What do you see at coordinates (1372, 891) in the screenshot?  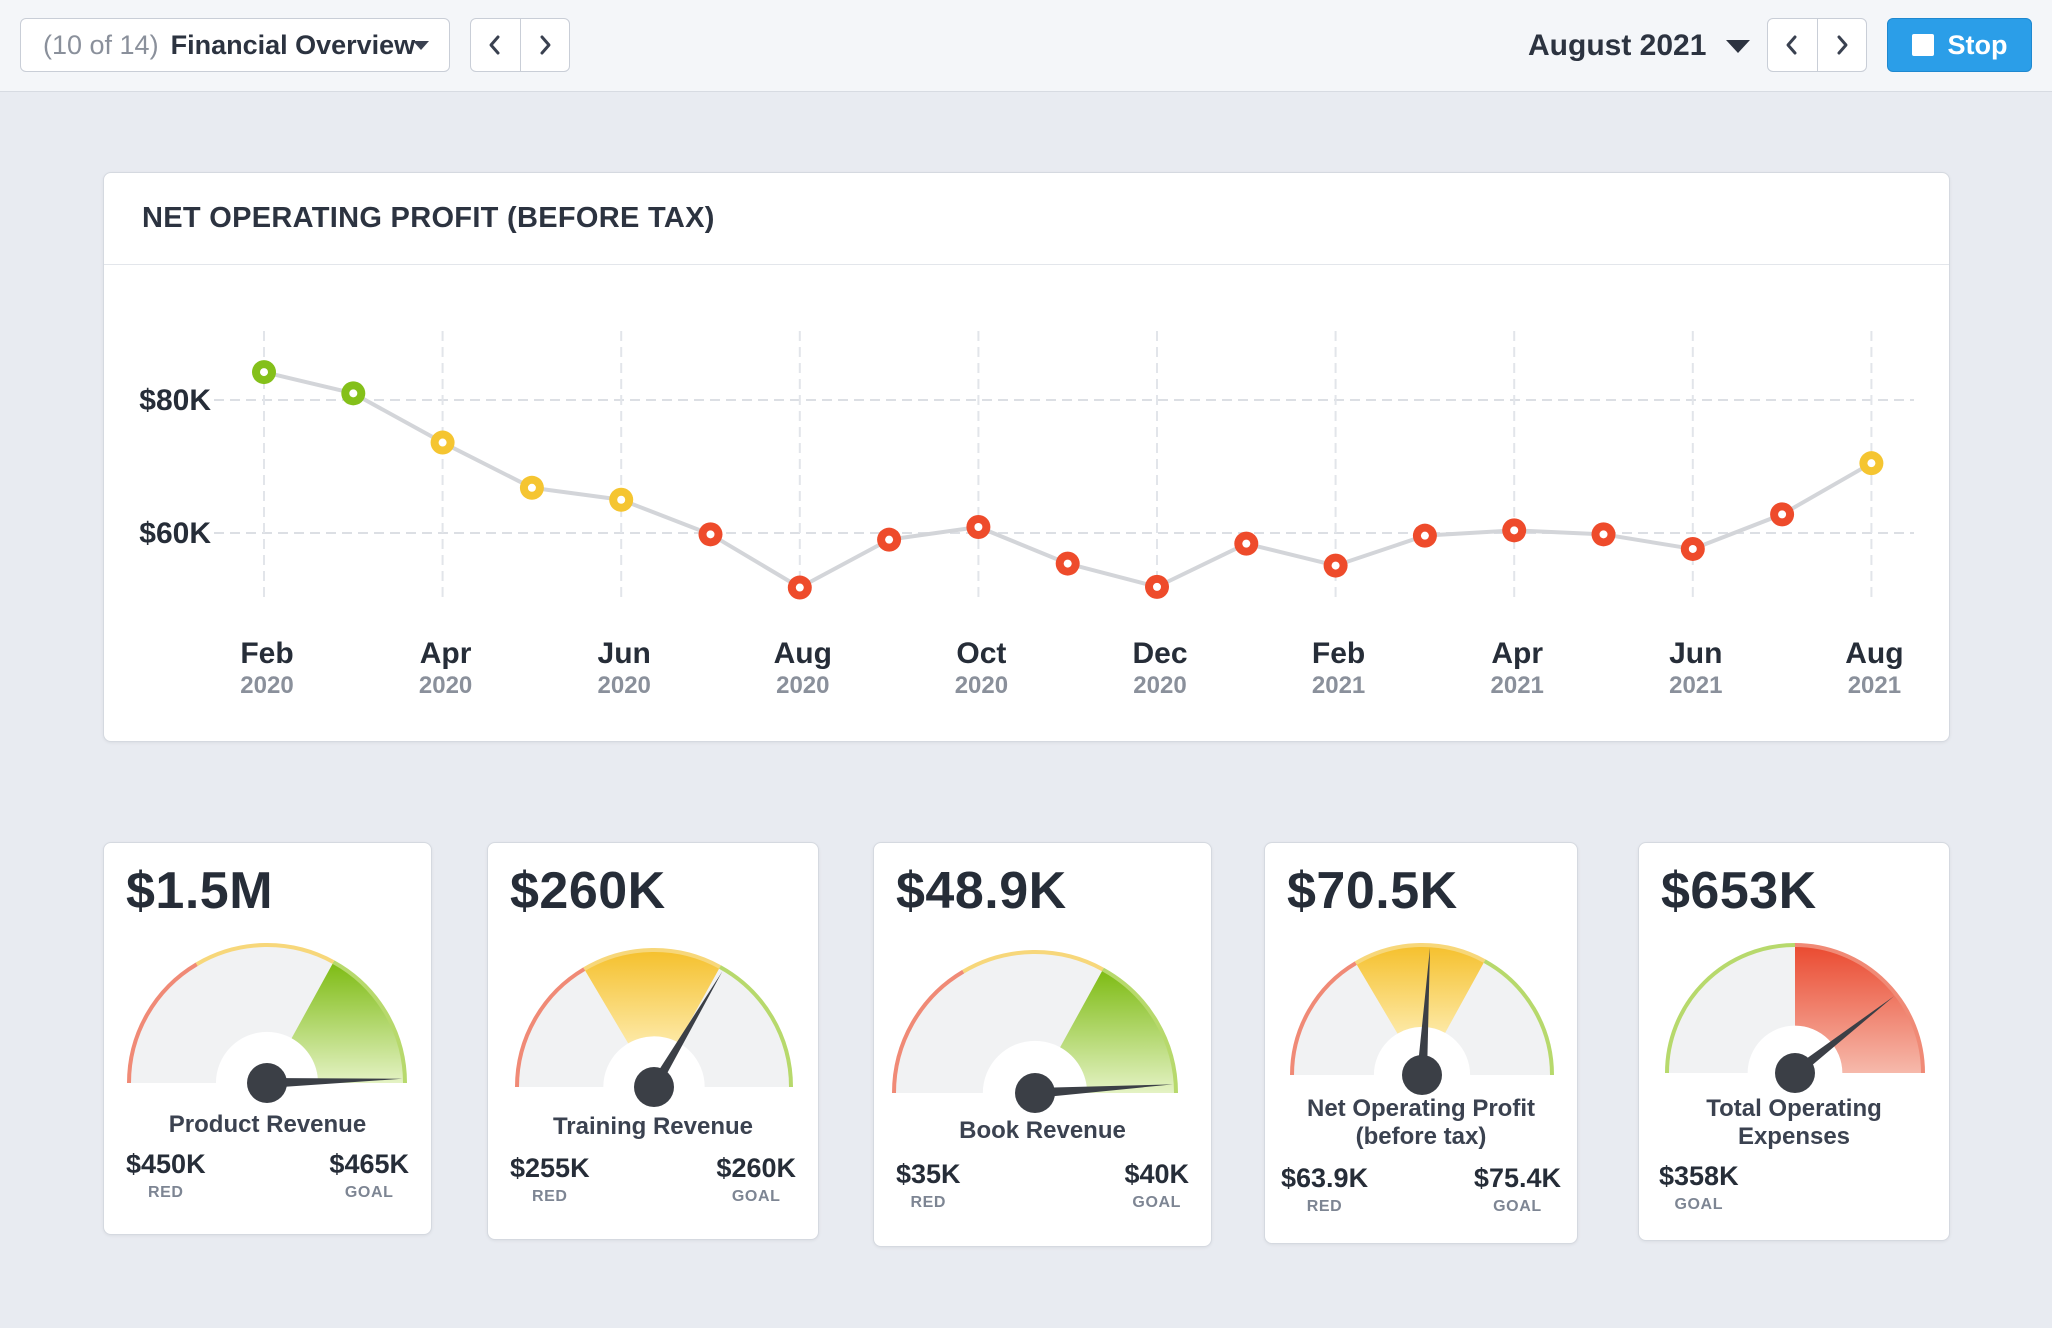 I see `kpi-value: $70.5K` at bounding box center [1372, 891].